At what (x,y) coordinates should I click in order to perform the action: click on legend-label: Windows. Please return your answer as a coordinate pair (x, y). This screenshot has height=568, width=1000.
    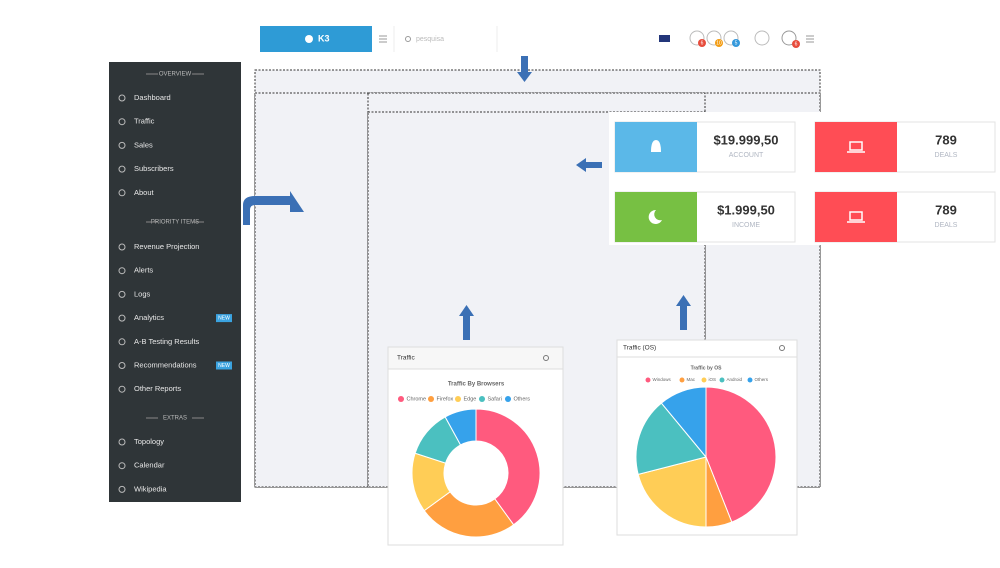
    Looking at the image, I should click on (662, 379).